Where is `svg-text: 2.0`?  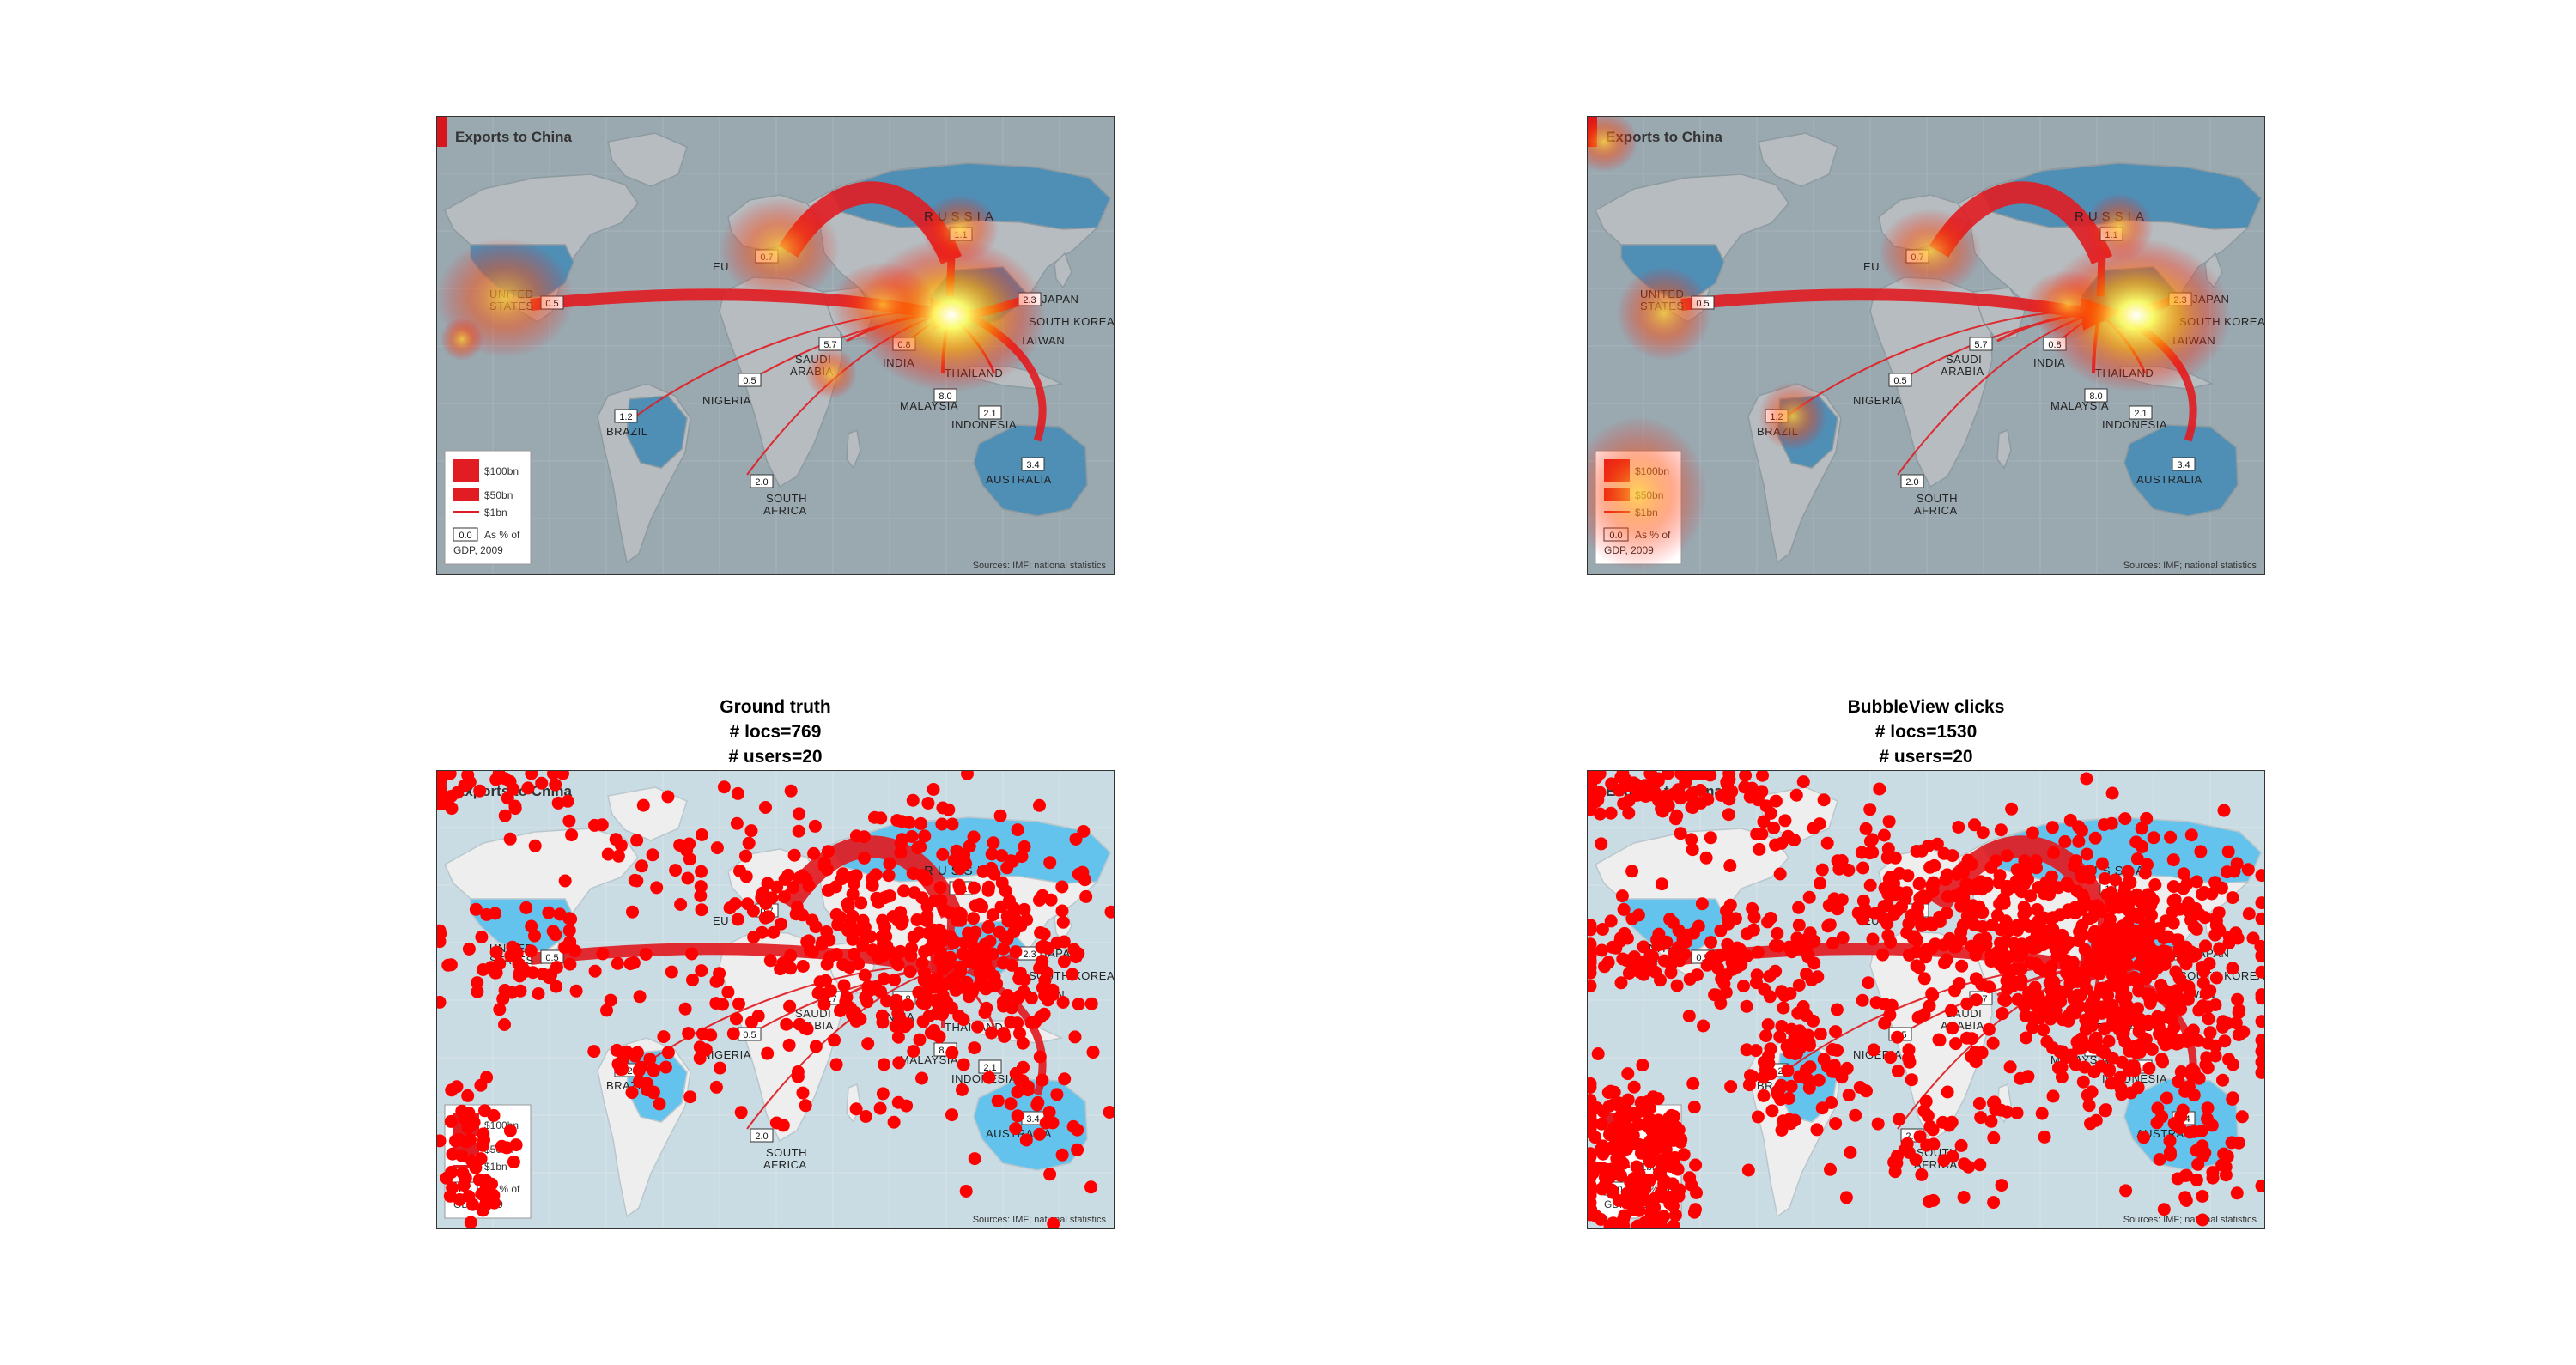 svg-text: 2.0 is located at coordinates (761, 483).